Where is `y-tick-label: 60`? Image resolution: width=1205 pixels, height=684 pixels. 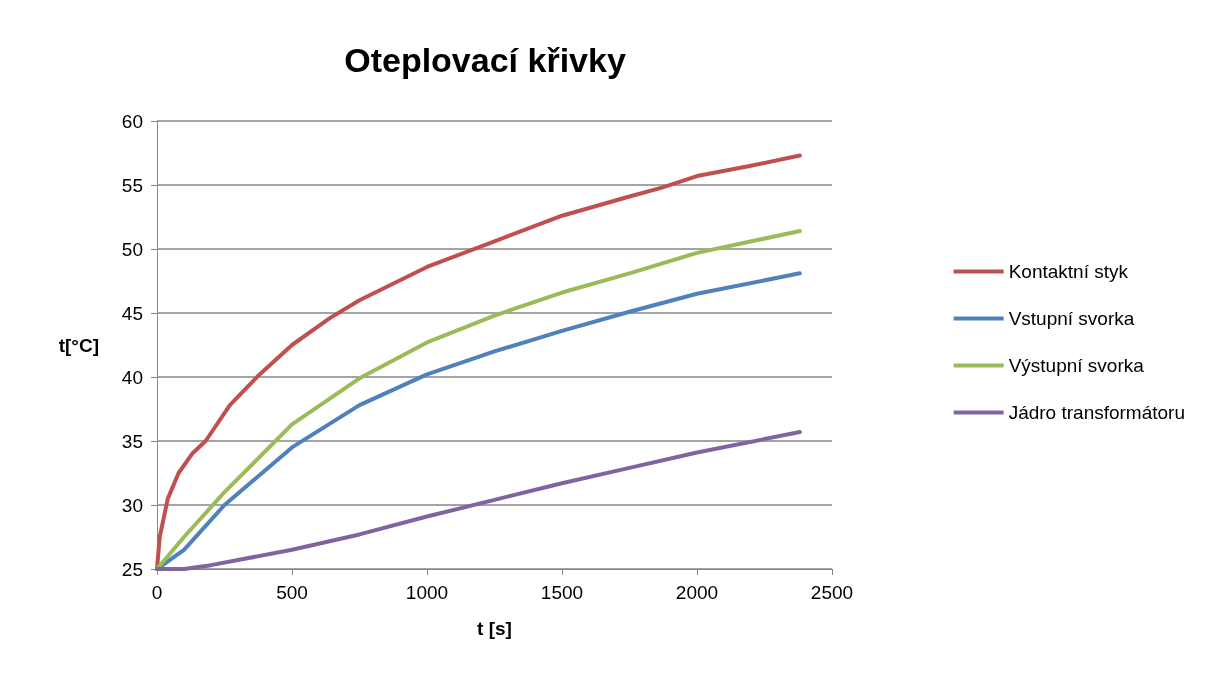 y-tick-label: 60 is located at coordinates (132, 121).